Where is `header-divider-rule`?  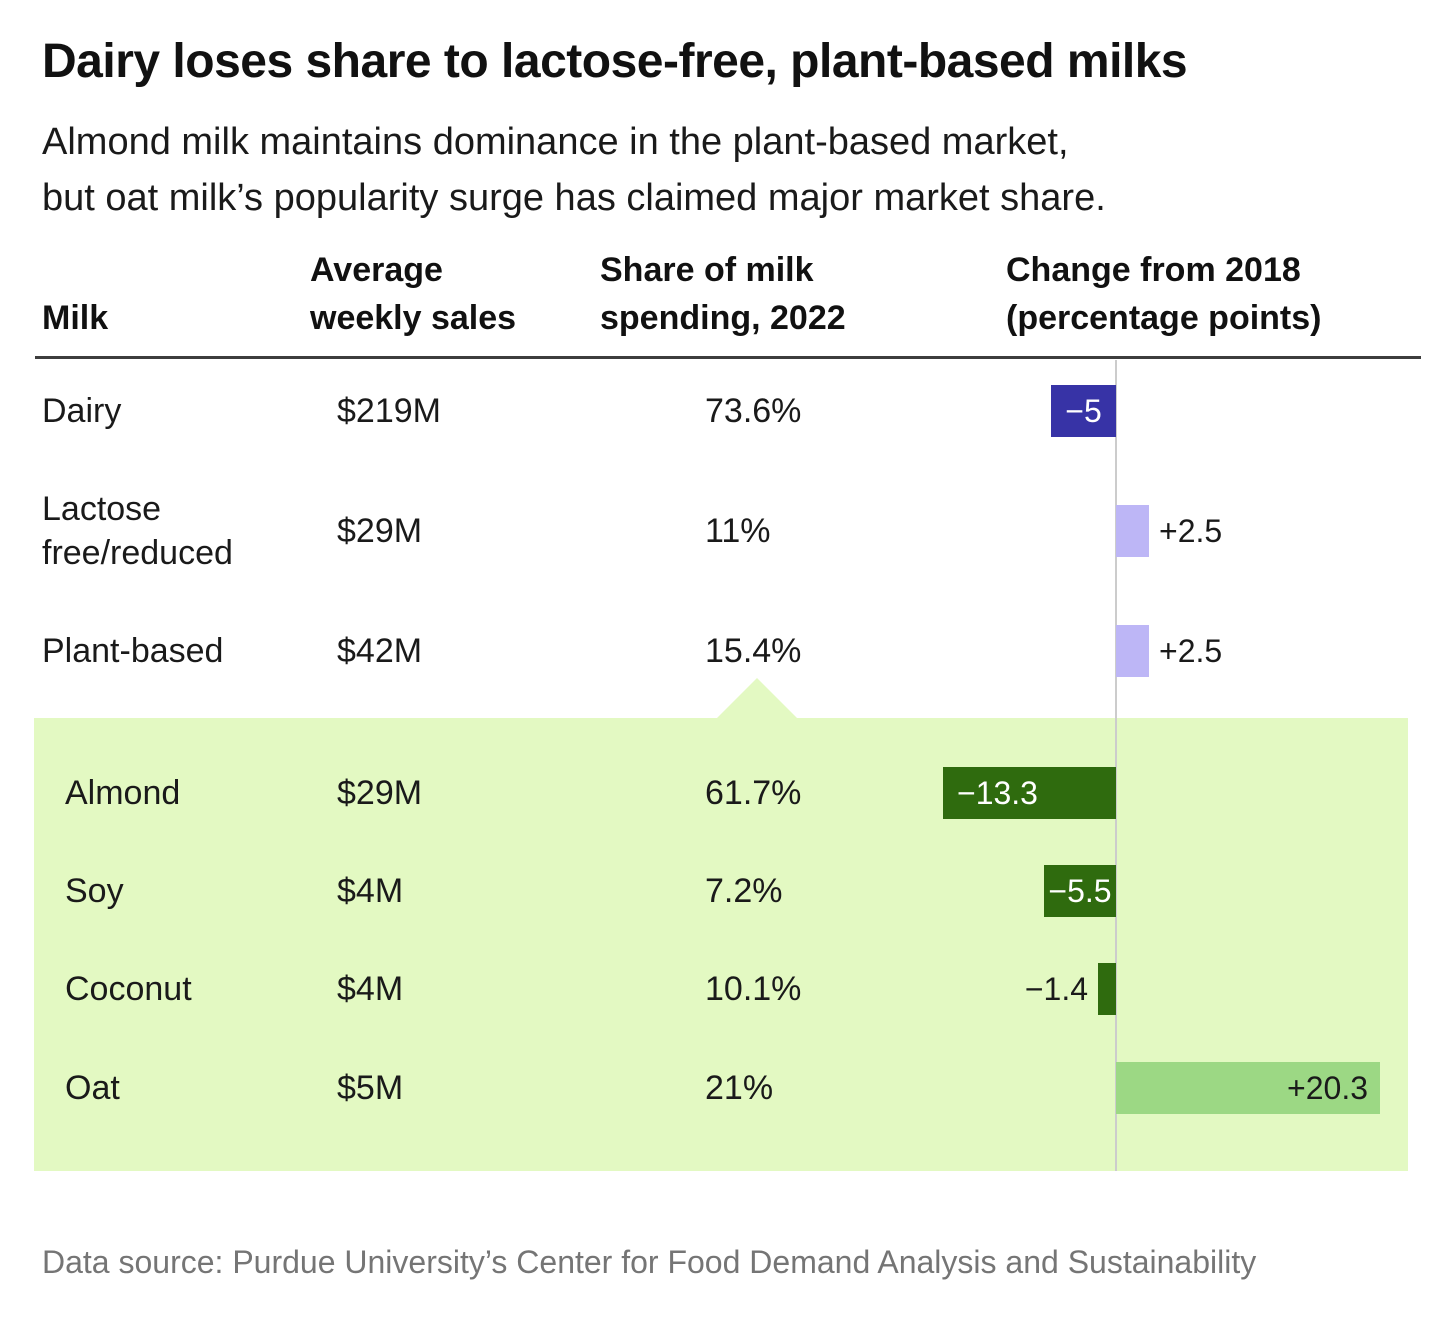
header-divider-rule is located at coordinates (728, 357).